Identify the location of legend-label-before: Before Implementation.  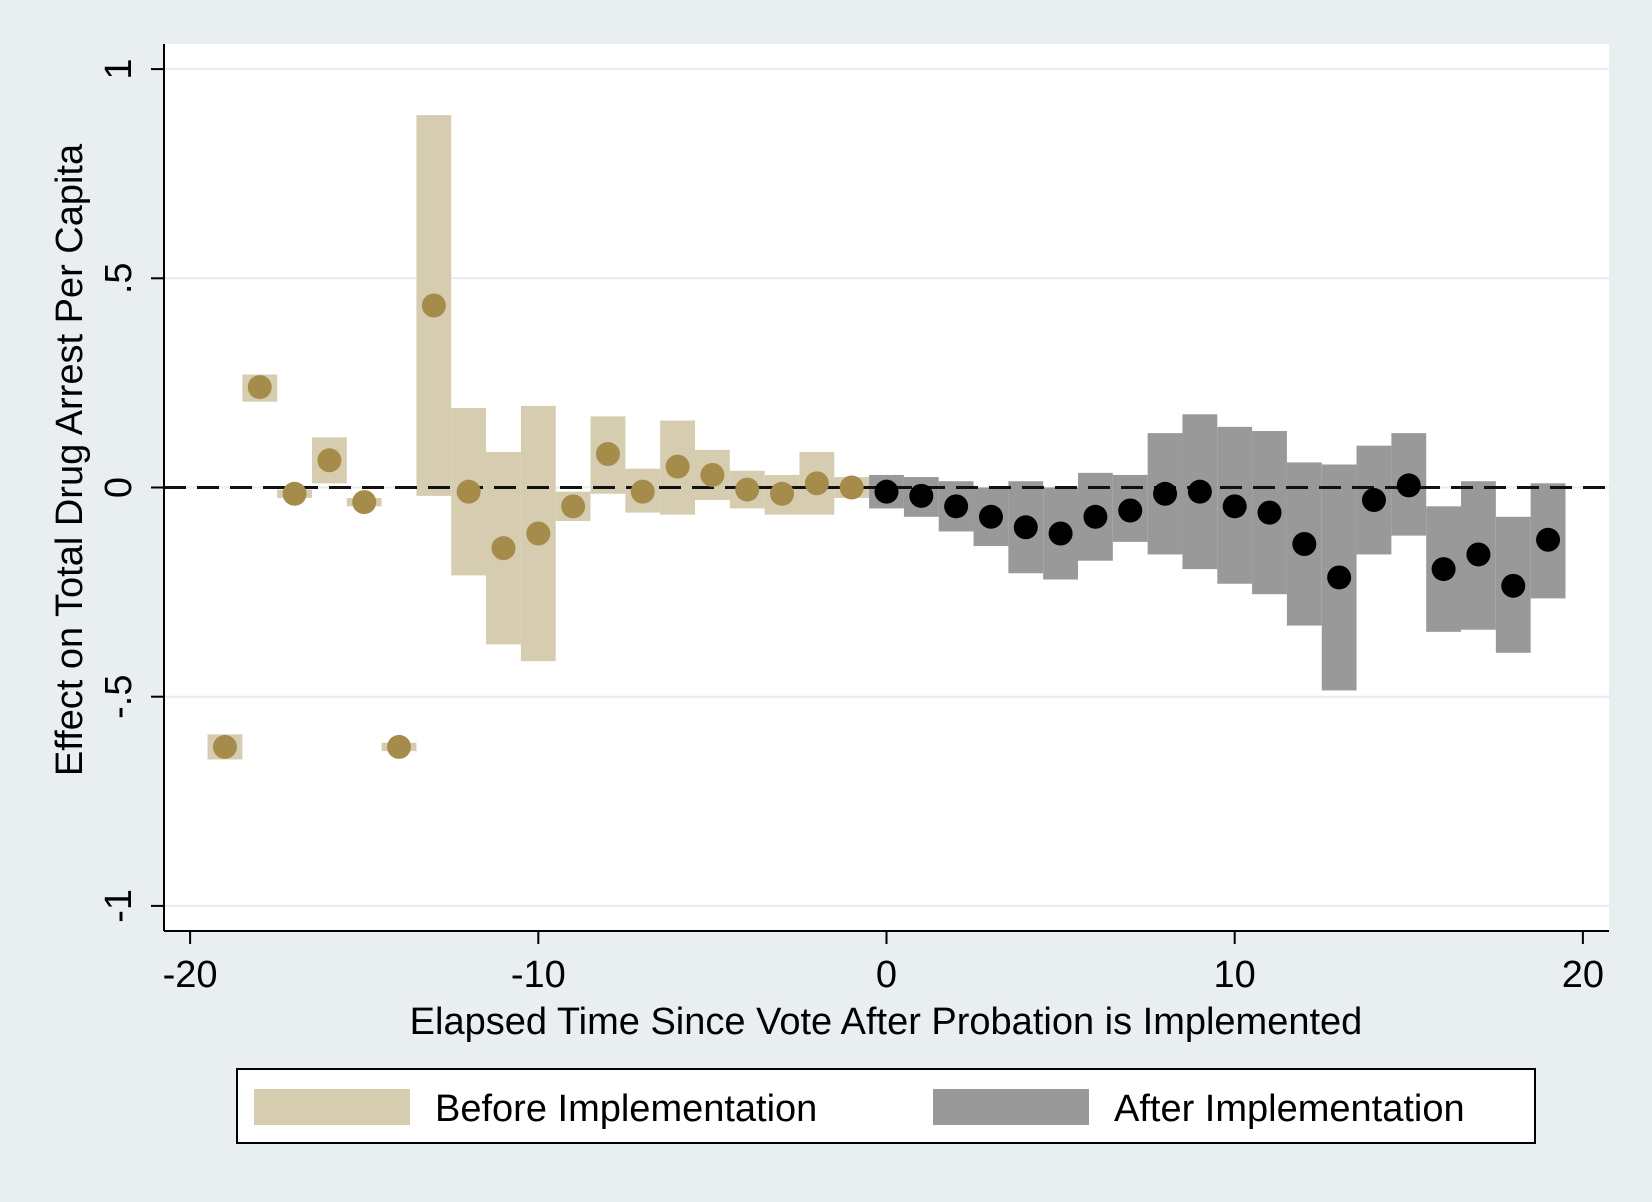
(626, 1109).